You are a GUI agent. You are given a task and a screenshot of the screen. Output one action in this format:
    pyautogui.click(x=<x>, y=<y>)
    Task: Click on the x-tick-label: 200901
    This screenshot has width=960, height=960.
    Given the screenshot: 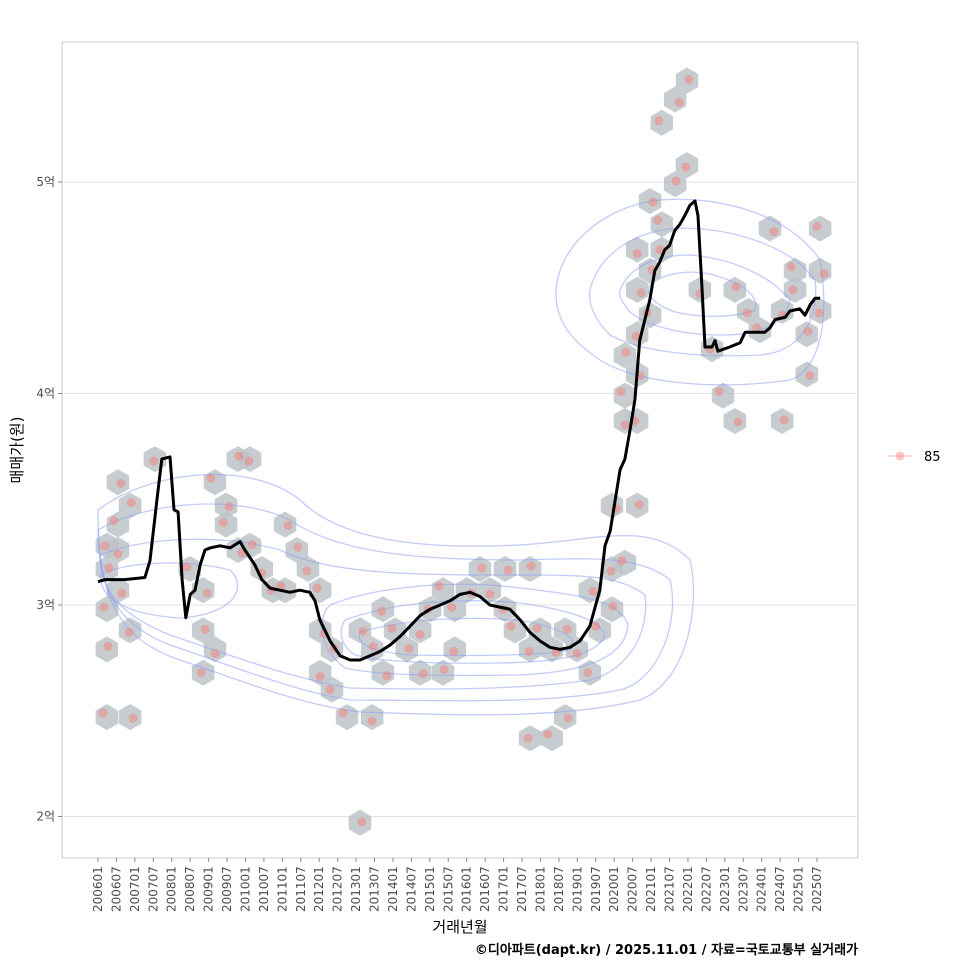 What is the action you would take?
    pyautogui.click(x=209, y=889)
    